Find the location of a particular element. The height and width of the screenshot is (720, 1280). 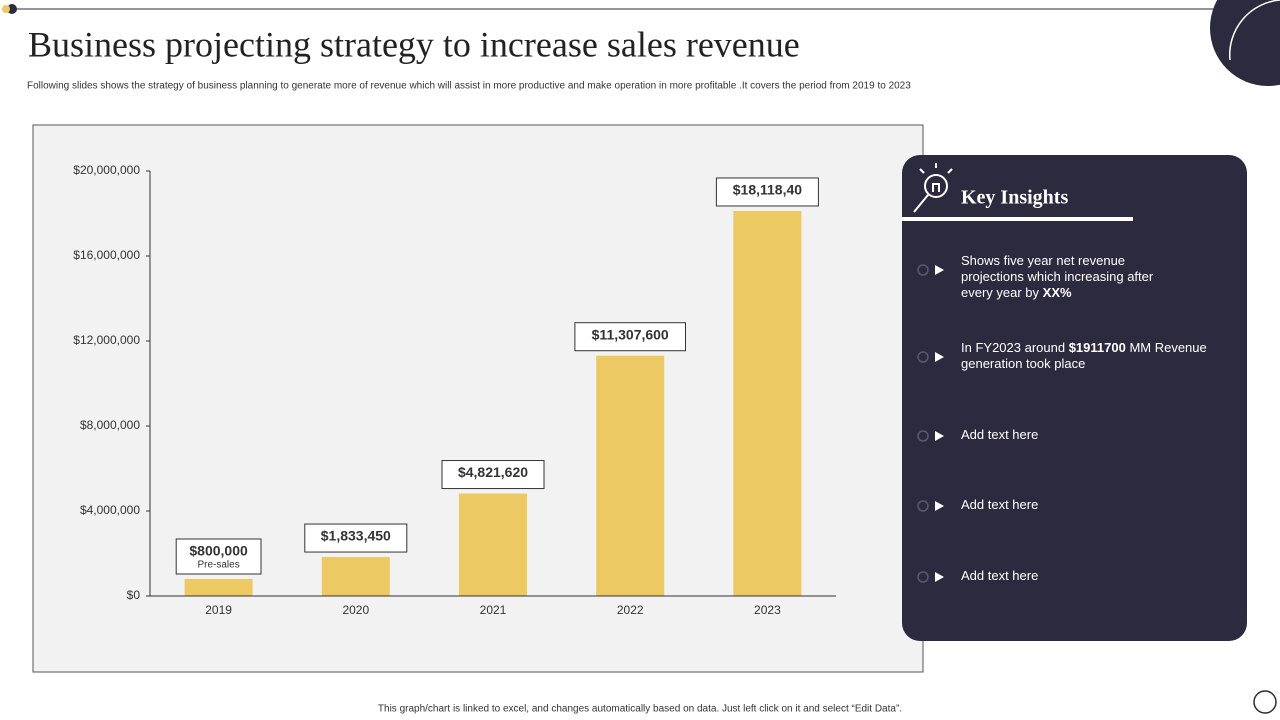

value-label: $18,118,40 is located at coordinates (768, 190).